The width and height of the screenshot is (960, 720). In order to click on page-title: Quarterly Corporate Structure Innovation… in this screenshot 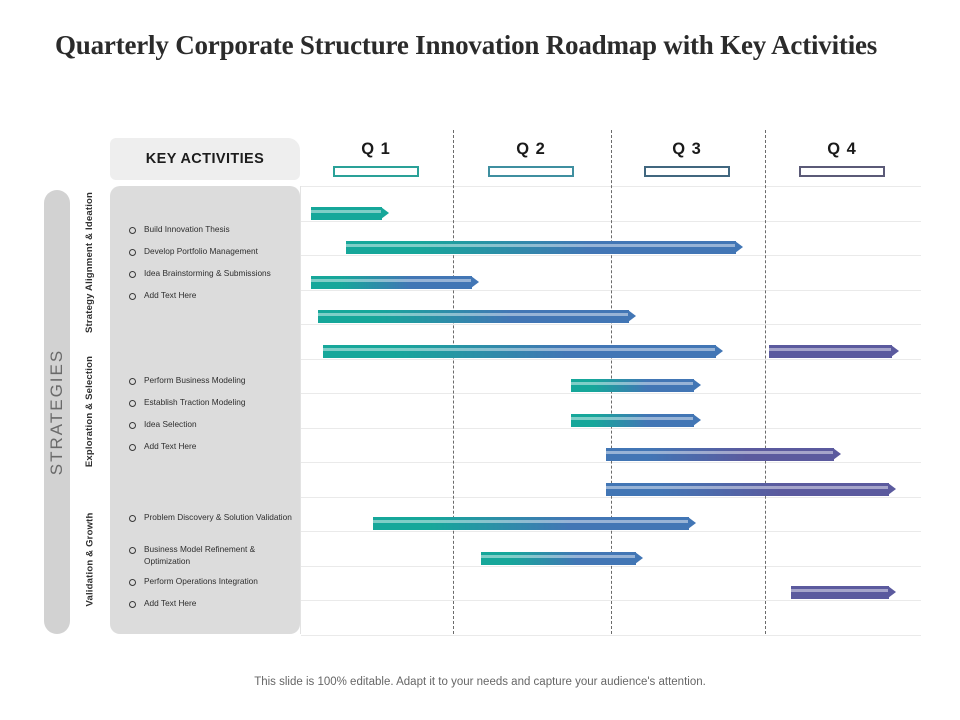, I will do `click(466, 45)`.